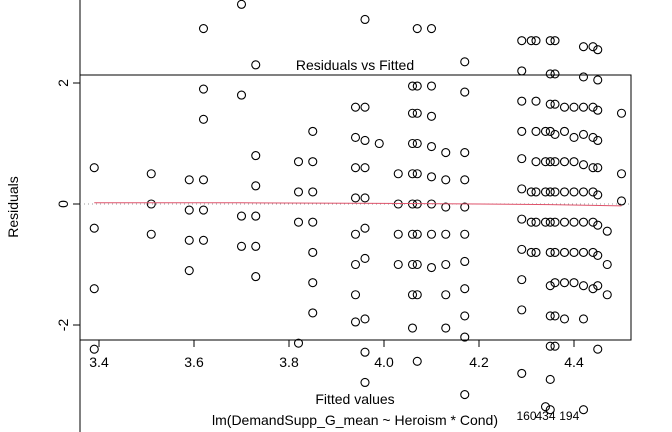 This screenshot has height=432, width=672. I want to click on x-axis-label: Fitted values, so click(354, 399).